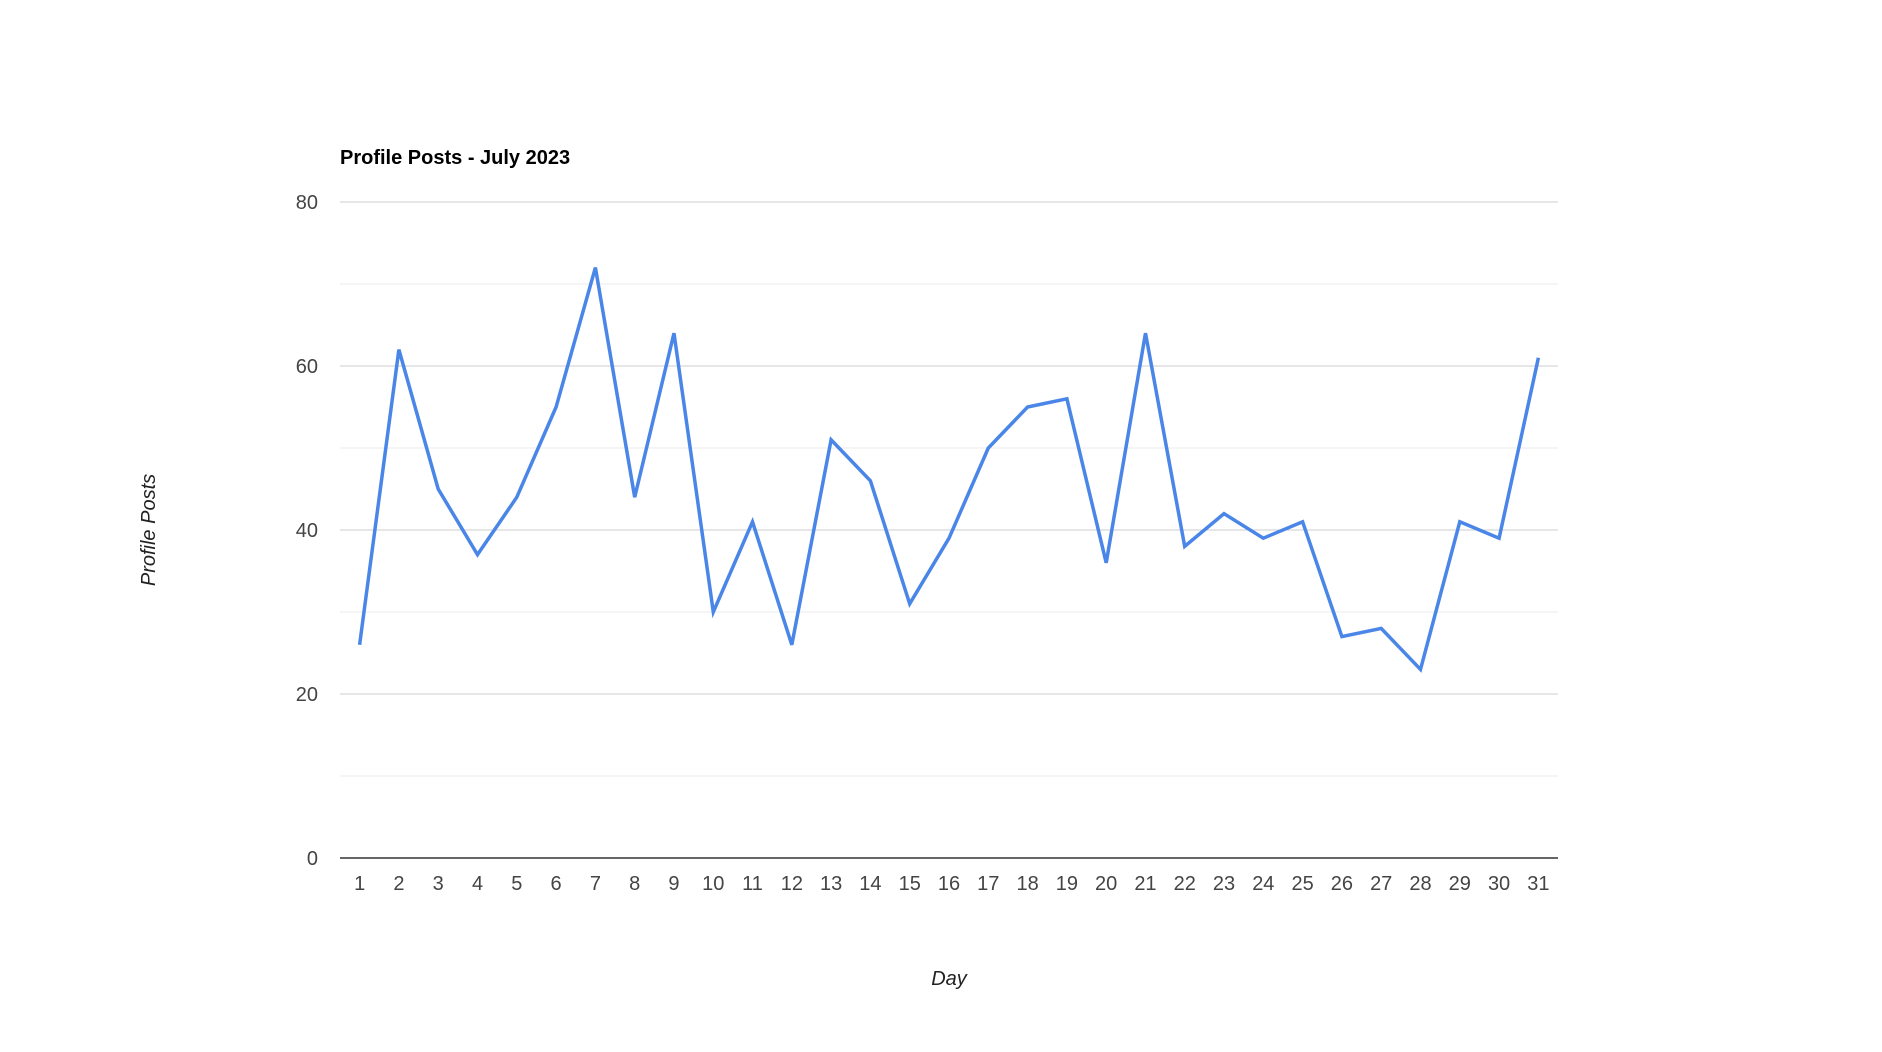 This screenshot has width=1882, height=1052. I want to click on x-tick-label: 15, so click(910, 884).